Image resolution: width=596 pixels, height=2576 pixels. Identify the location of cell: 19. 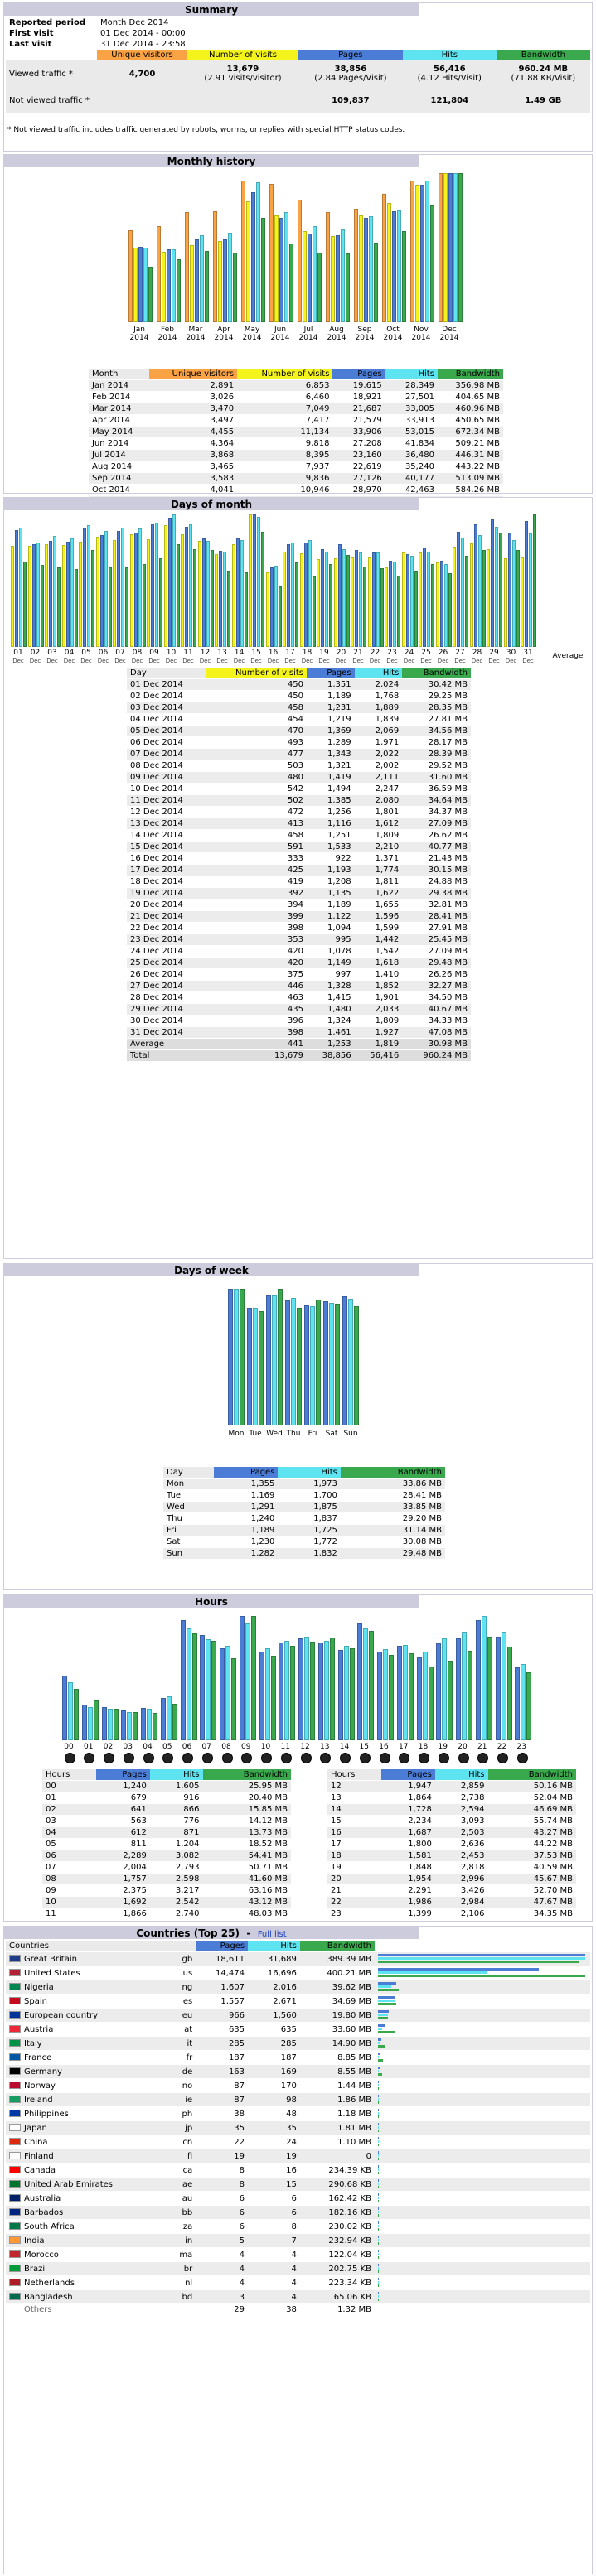
(274, 2156).